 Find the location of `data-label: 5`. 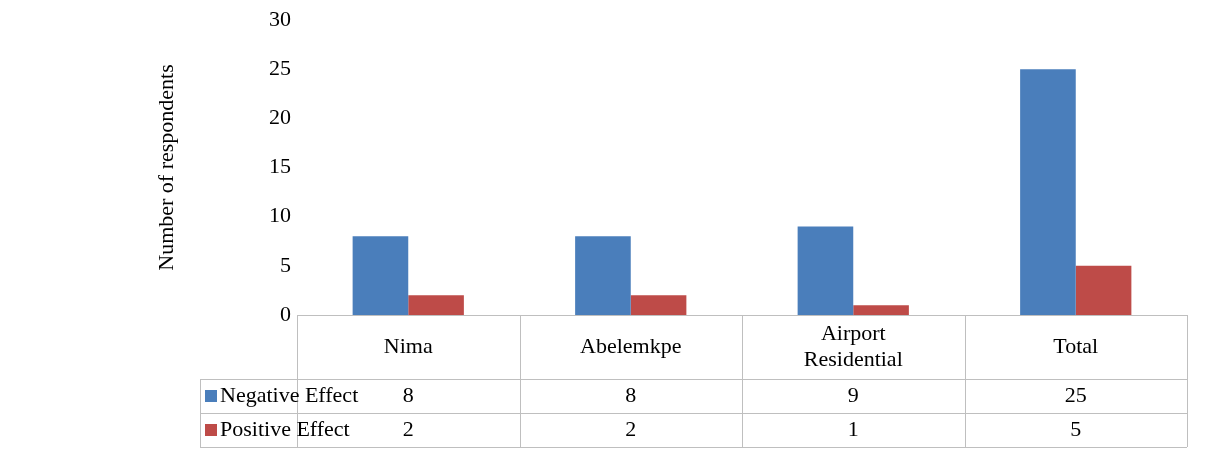

data-label: 5 is located at coordinates (1076, 428).